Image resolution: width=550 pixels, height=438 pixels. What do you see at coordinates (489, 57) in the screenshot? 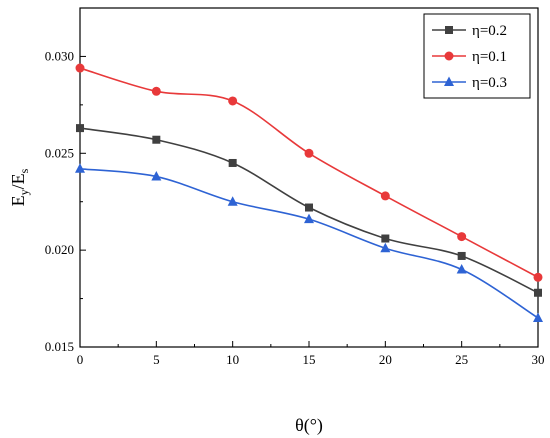
I see `legend-label: η=0.1` at bounding box center [489, 57].